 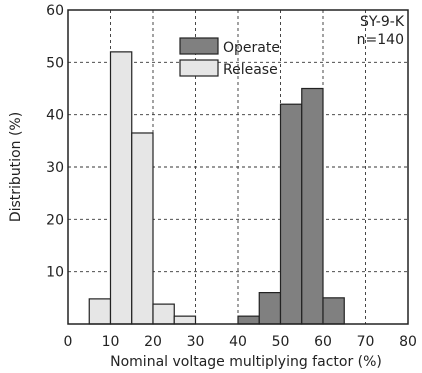 I want to click on x-axis-title: Nominal voltage multiplying factor (%), so click(x=246, y=362).